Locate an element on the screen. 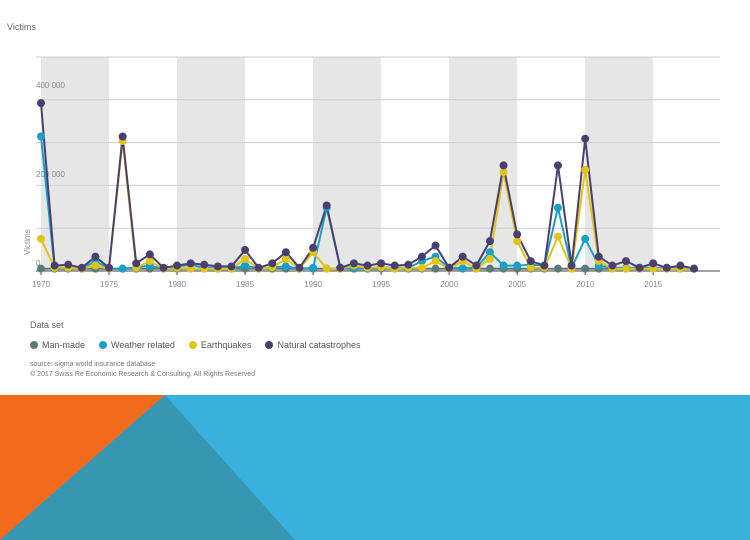  x-tick-label: 2000 is located at coordinates (449, 284).